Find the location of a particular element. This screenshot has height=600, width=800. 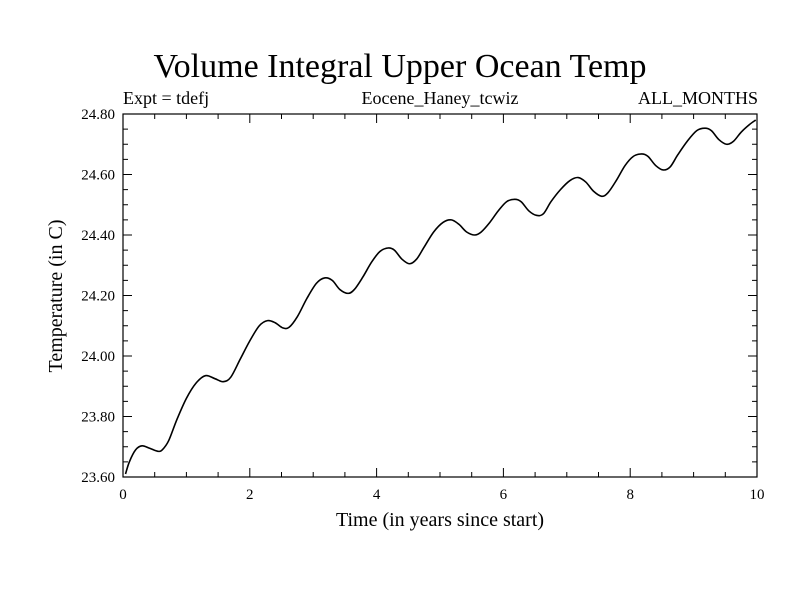

y-tick-label: 24.60 is located at coordinates (98, 176).